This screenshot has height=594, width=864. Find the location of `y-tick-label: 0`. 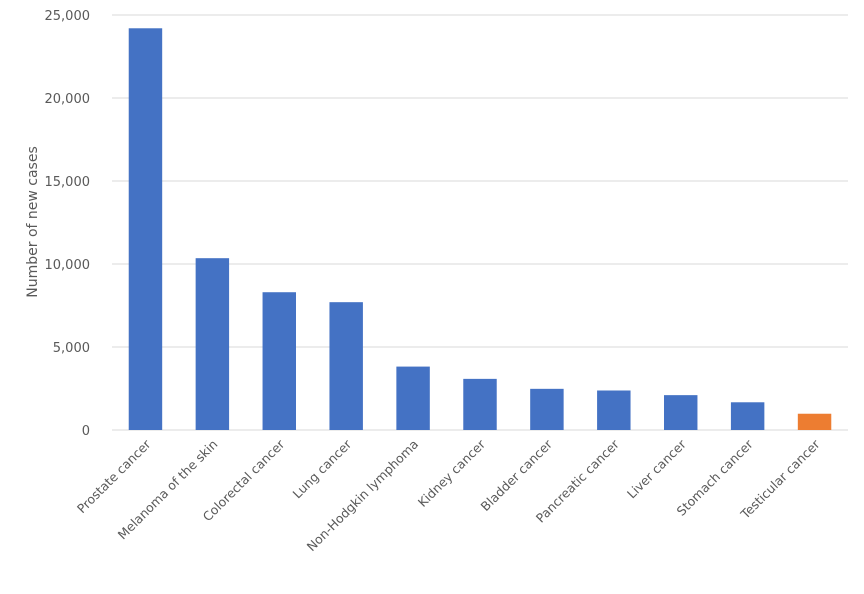

y-tick-label: 0 is located at coordinates (86, 431).